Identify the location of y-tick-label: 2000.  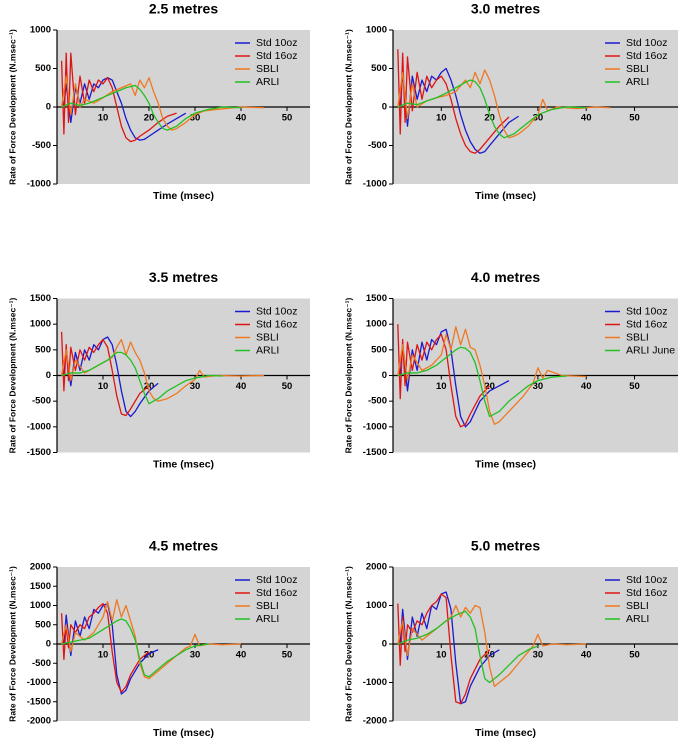
(40, 567).